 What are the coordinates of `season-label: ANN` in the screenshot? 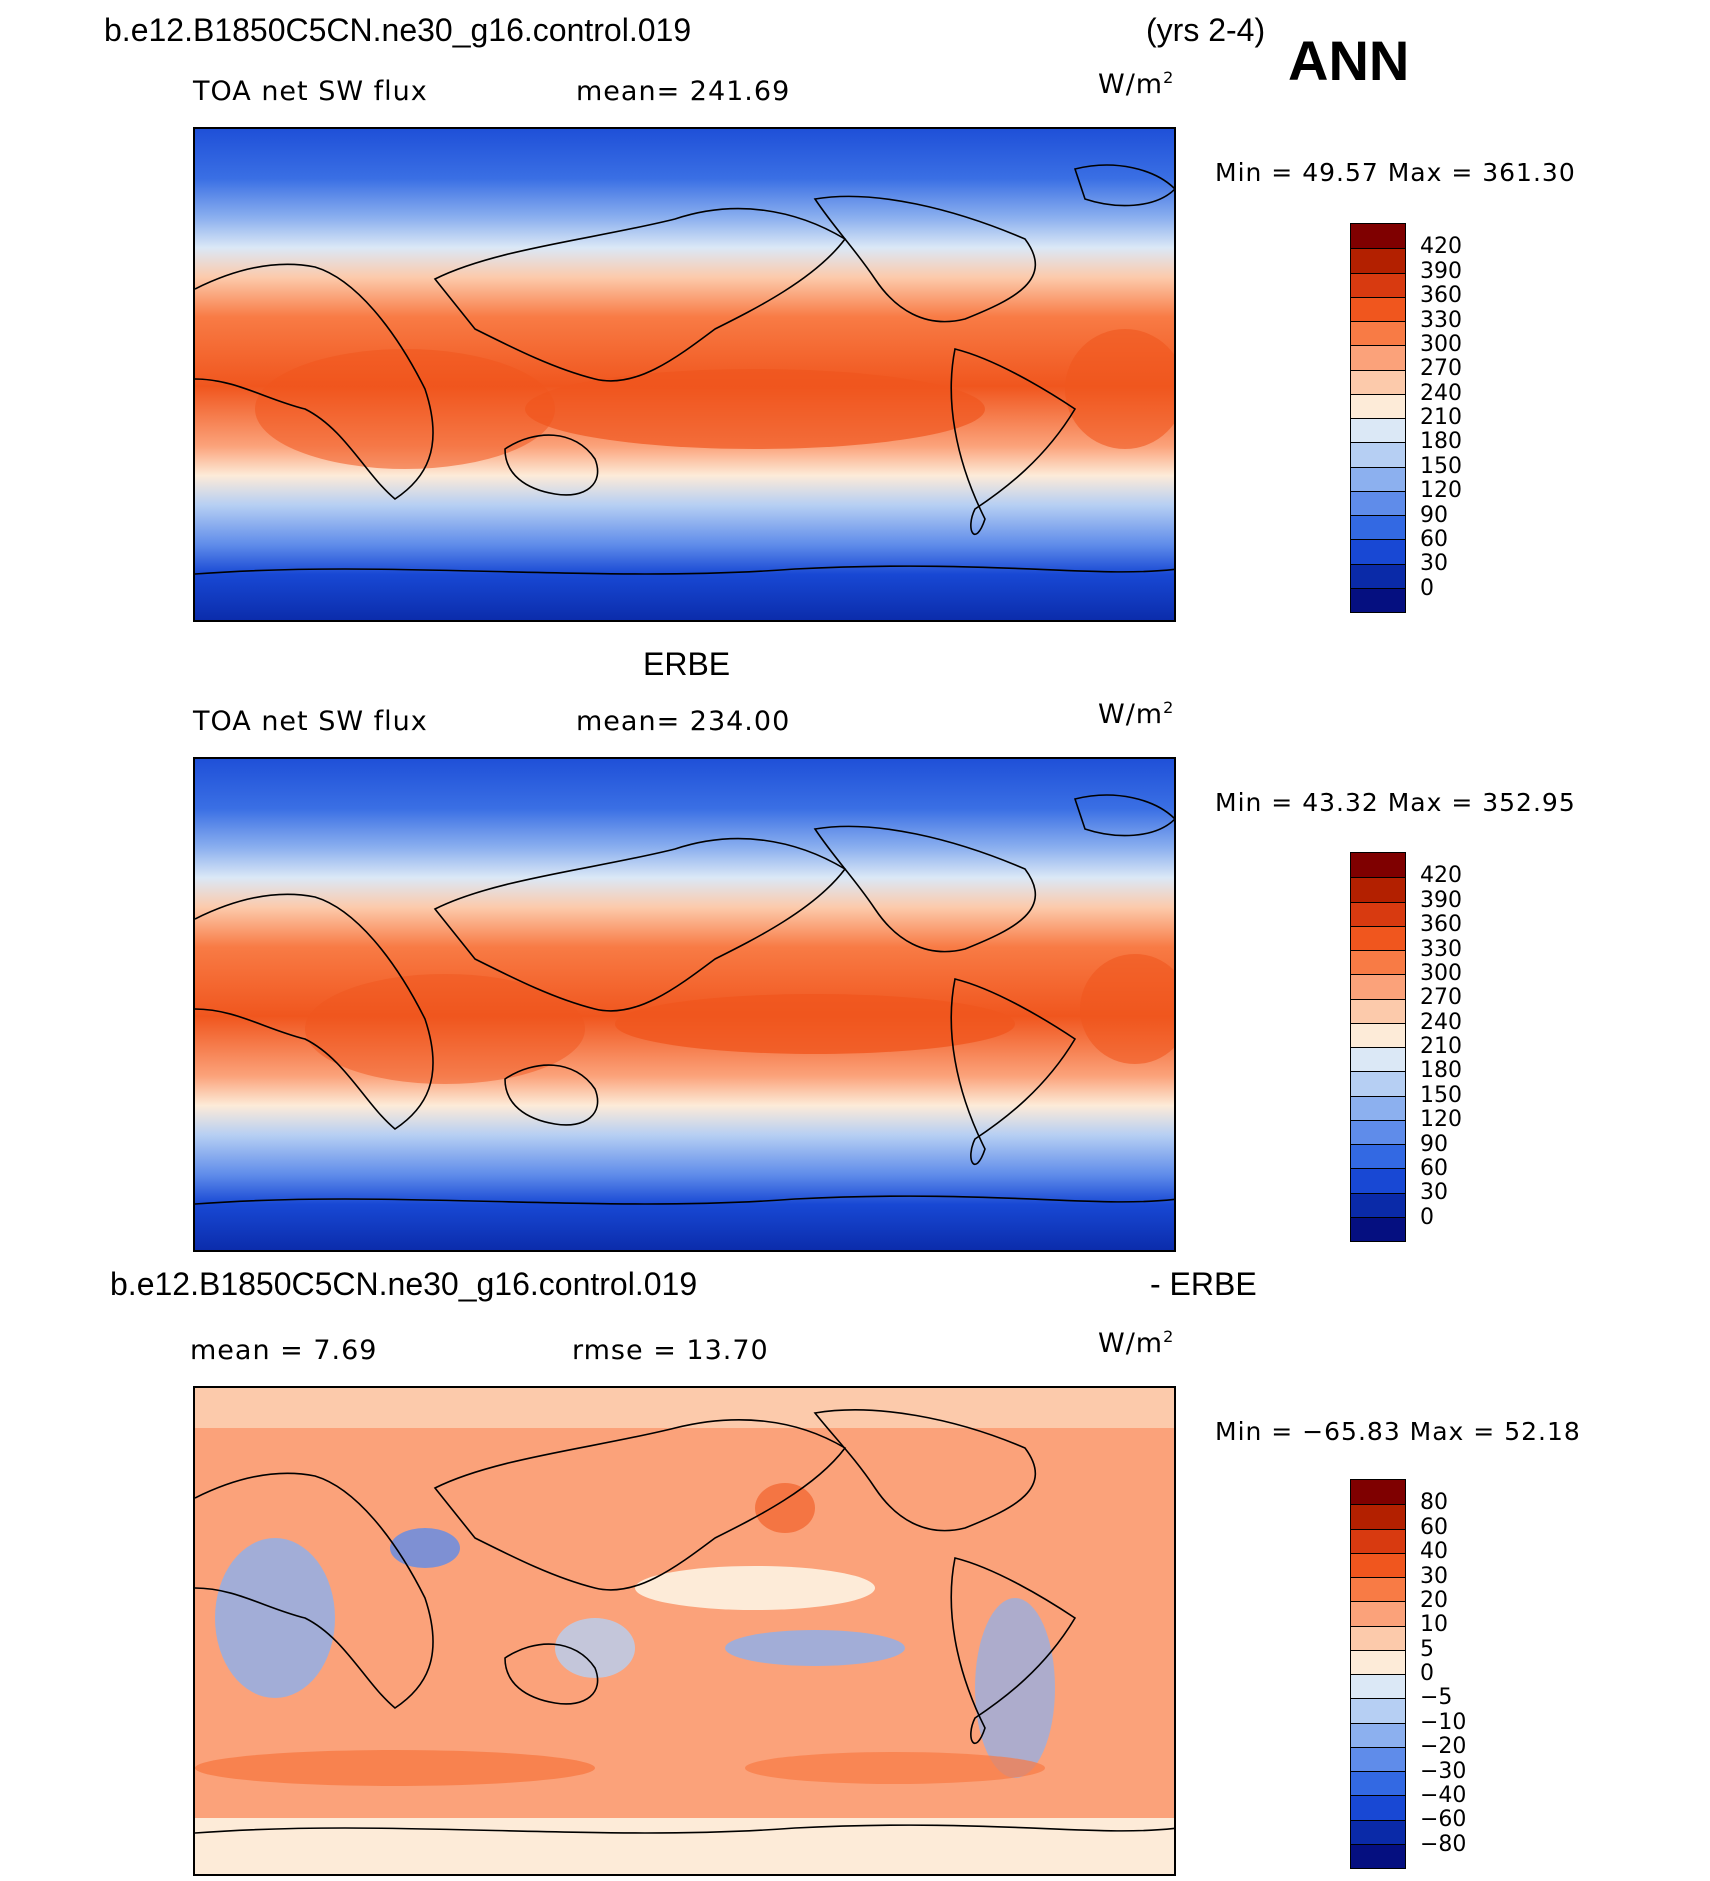 It's located at (1349, 60).